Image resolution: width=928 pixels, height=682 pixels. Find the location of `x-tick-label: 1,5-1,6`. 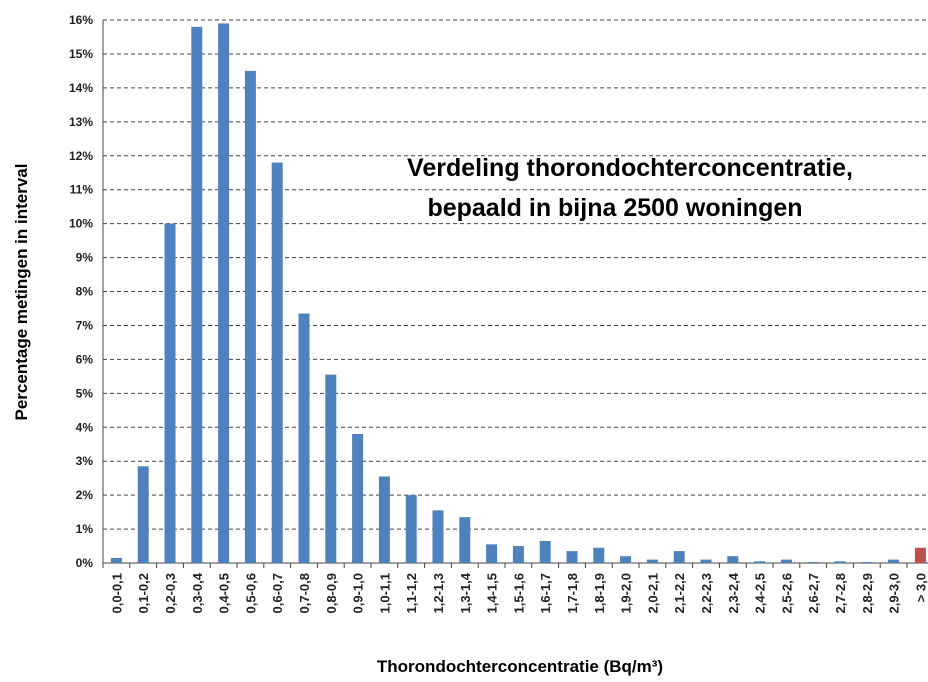

x-tick-label: 1,5-1,6 is located at coordinates (518, 593).